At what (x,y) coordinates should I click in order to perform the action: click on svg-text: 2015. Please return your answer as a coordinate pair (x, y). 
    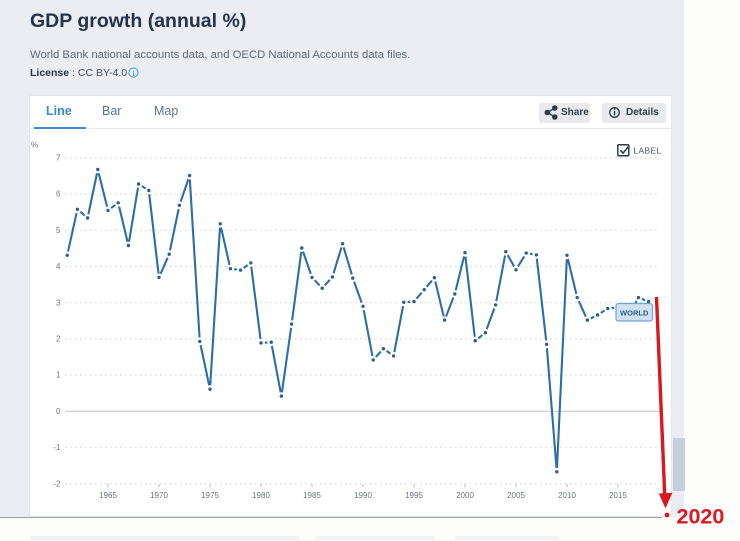
    Looking at the image, I should click on (618, 495).